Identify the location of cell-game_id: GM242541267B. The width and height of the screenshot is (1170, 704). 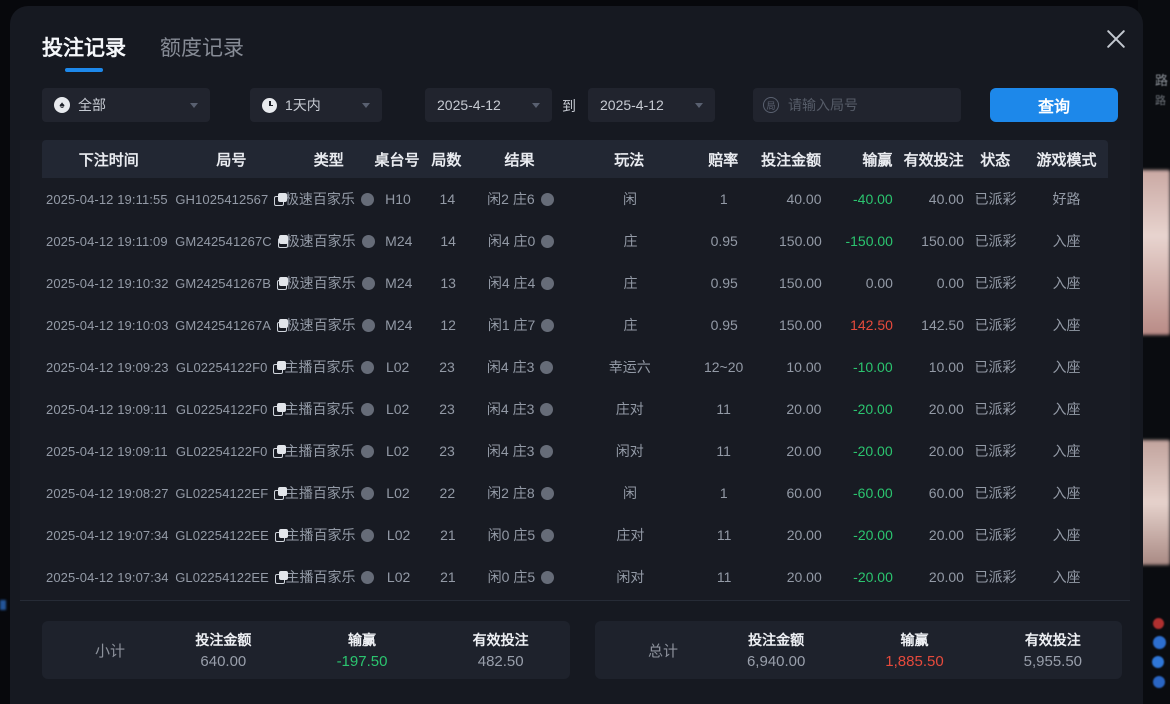
(232, 283).